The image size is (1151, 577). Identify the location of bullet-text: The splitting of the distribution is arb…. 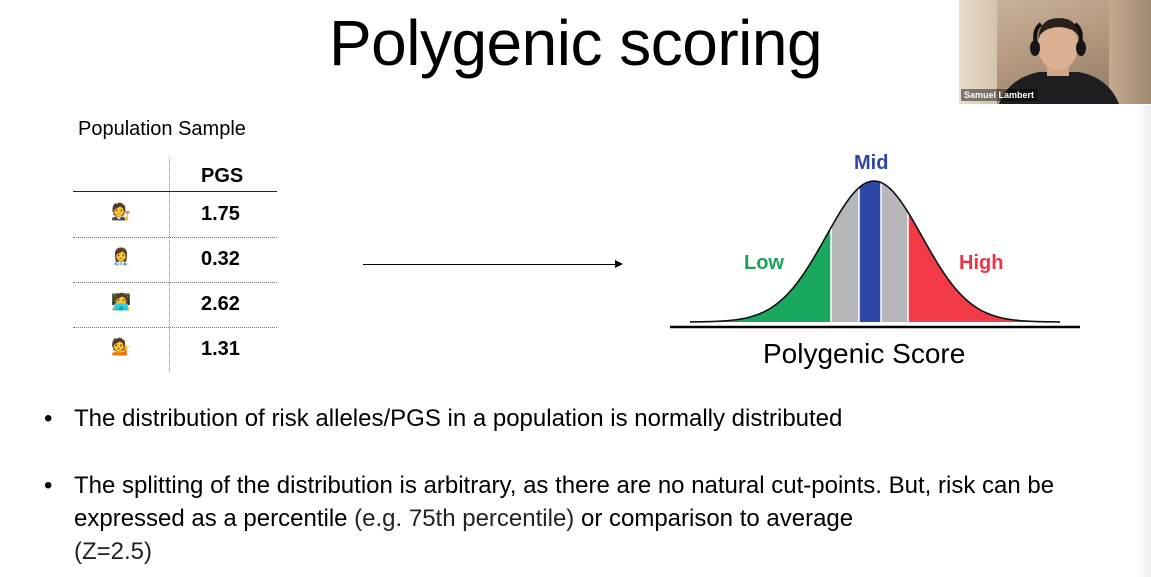
(564, 502).